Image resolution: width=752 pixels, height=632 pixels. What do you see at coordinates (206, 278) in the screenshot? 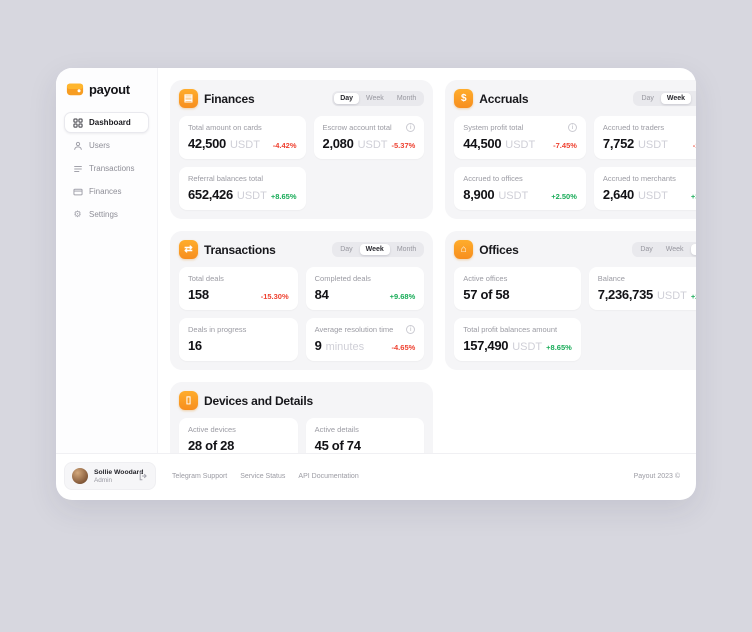
I see `stat-label: Total deals` at bounding box center [206, 278].